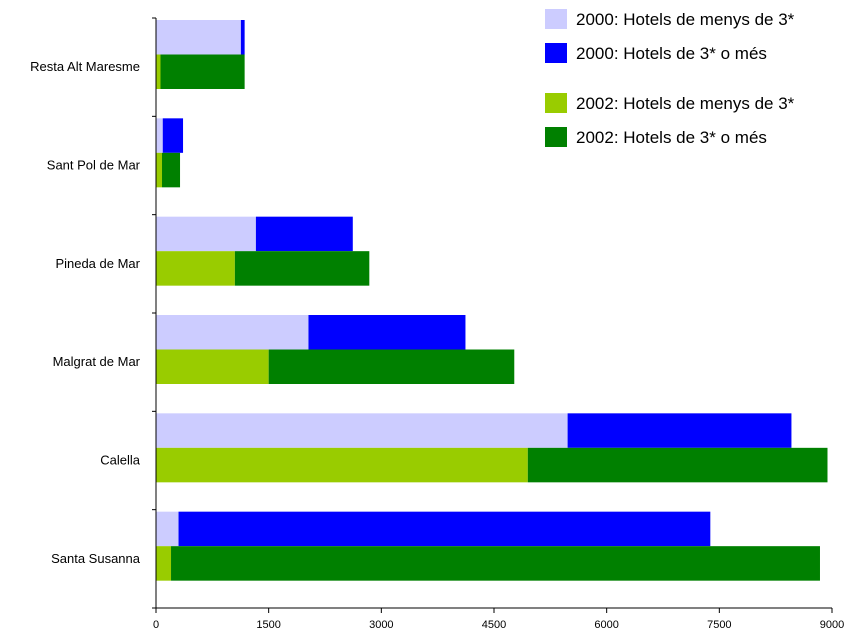  Describe the element at coordinates (96, 558) in the screenshot. I see `category-label-santa-susanna: Santa Susanna` at that location.